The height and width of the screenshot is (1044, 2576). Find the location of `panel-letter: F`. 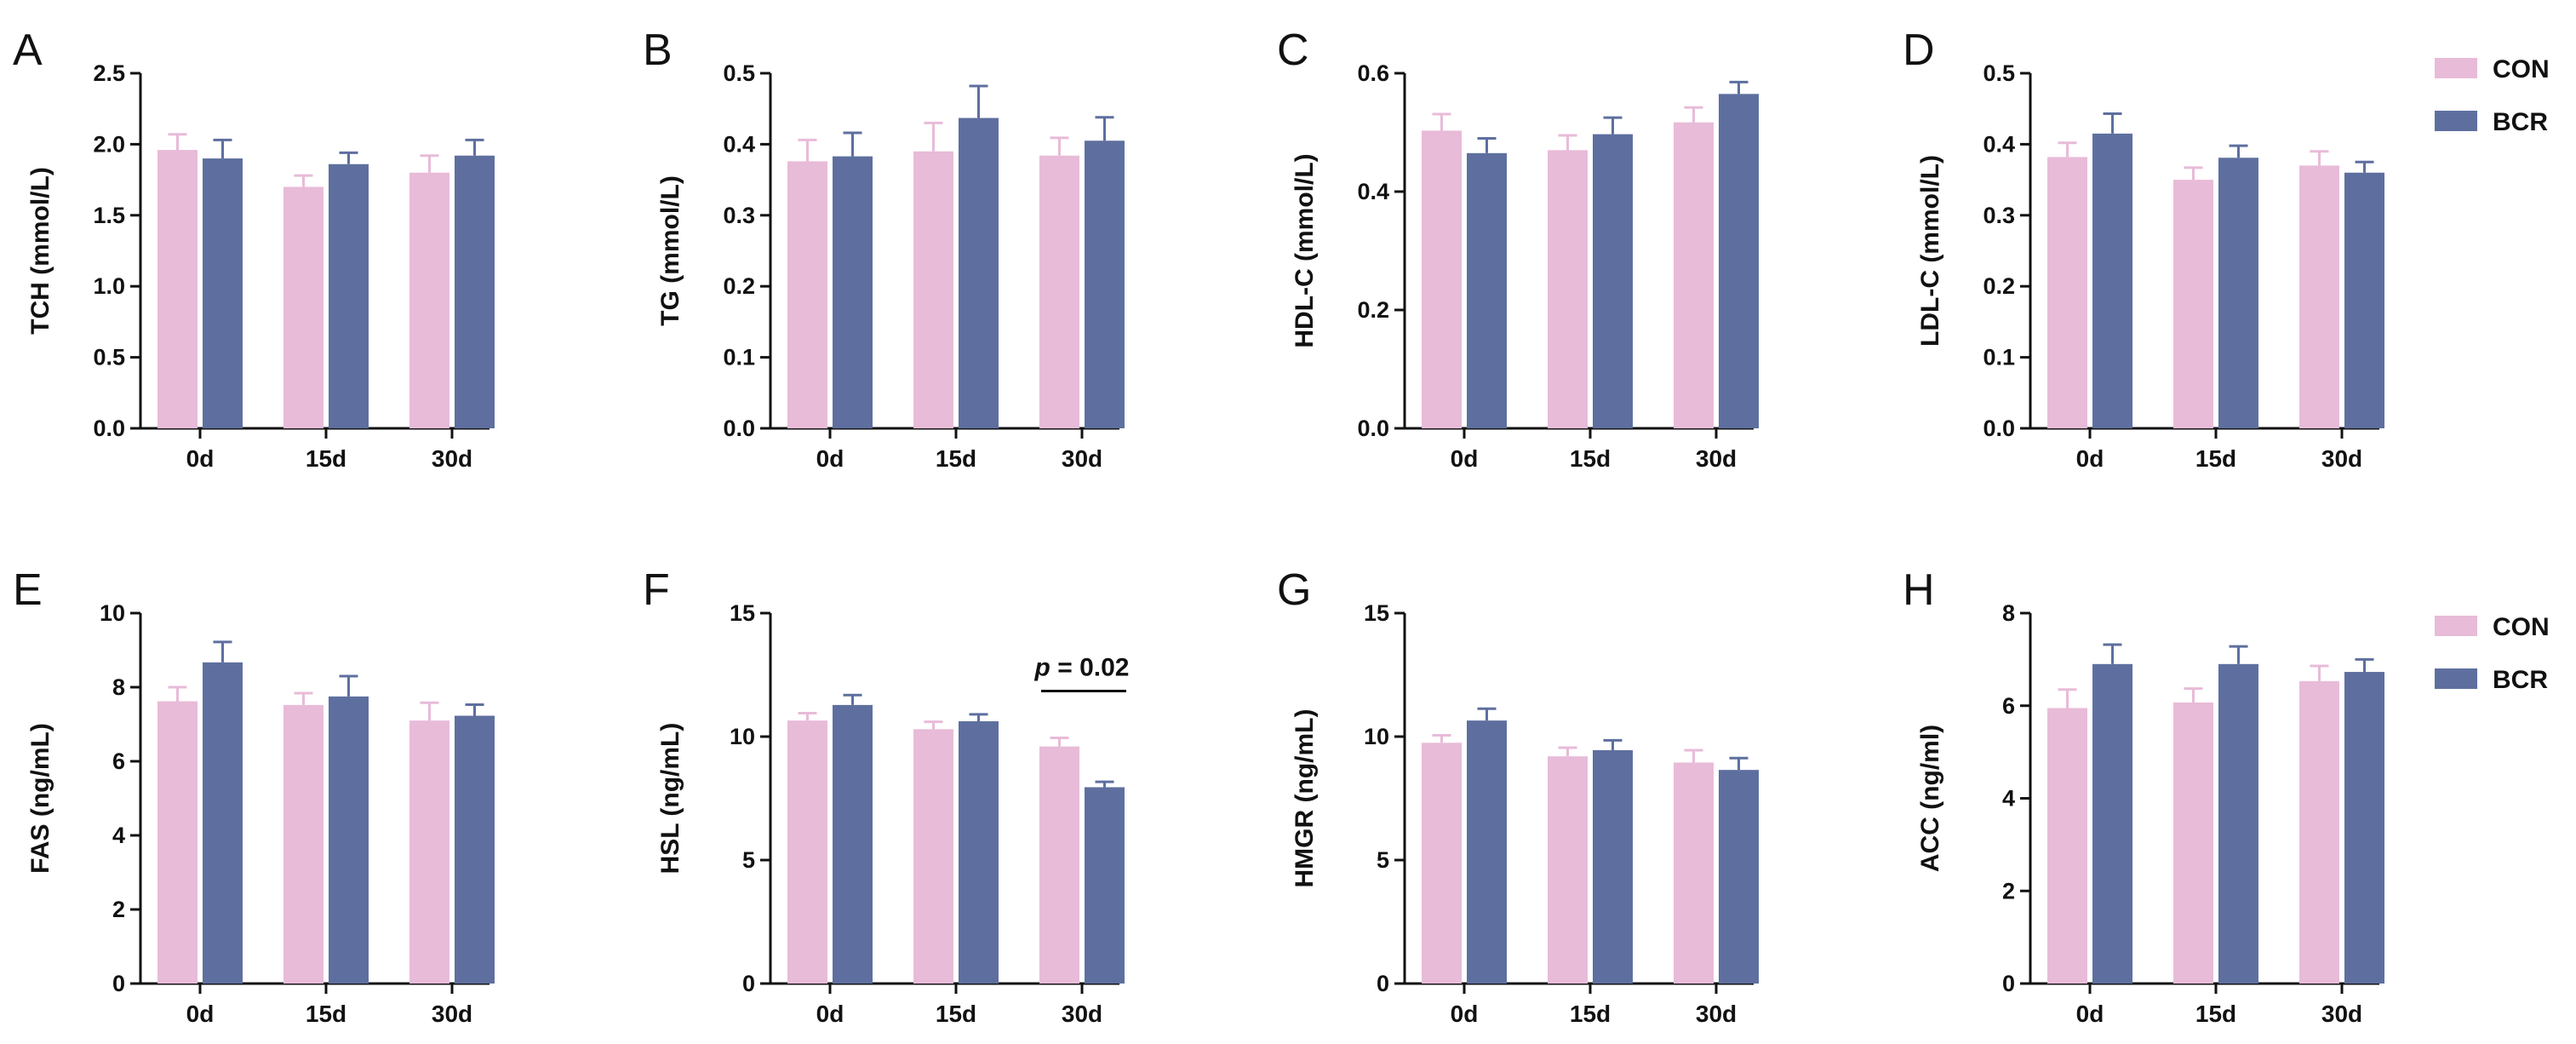

panel-letter: F is located at coordinates (657, 590).